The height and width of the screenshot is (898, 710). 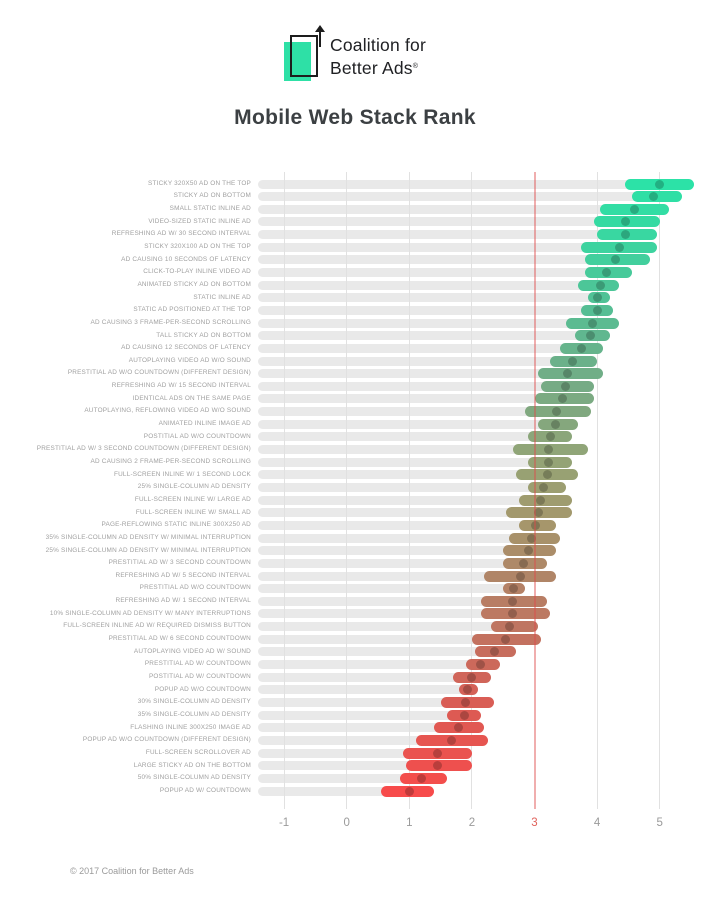 I want to click on row-label: PRESTITIAL AD W/ 3 SECOND COUNTDOWN, so click(x=179, y=563).